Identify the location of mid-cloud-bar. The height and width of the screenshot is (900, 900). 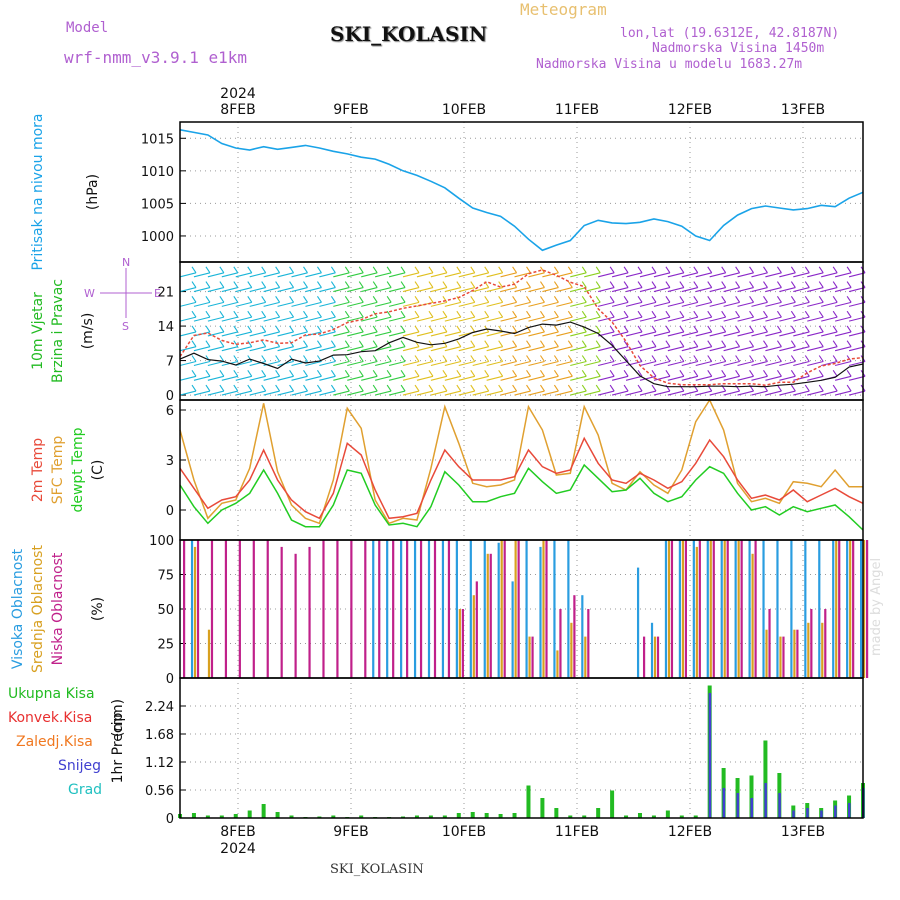
(794, 653).